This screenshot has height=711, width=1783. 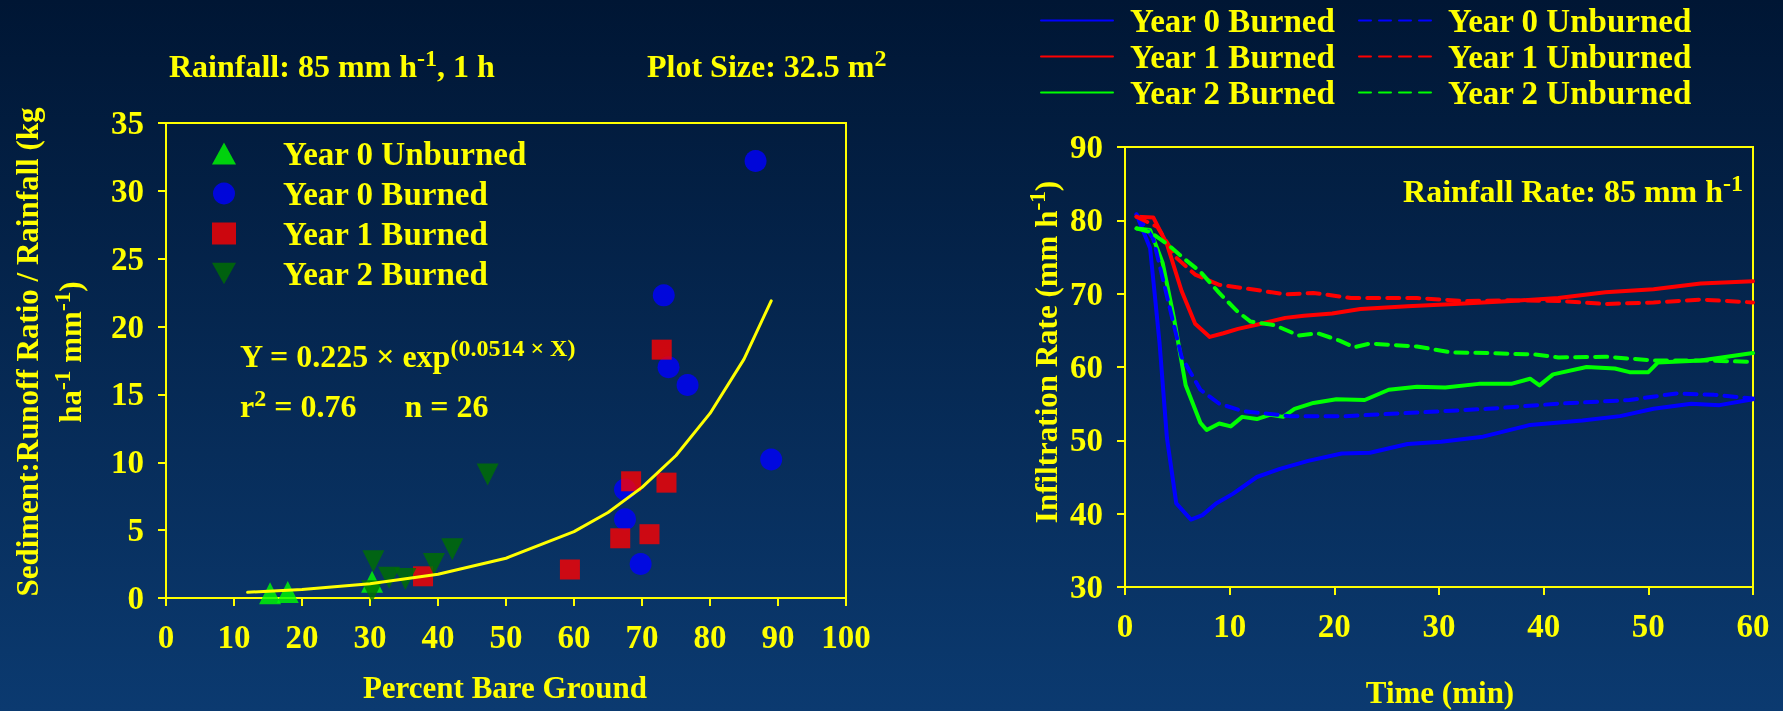 I want to click on y-tick-label: 10, so click(x=127, y=462).